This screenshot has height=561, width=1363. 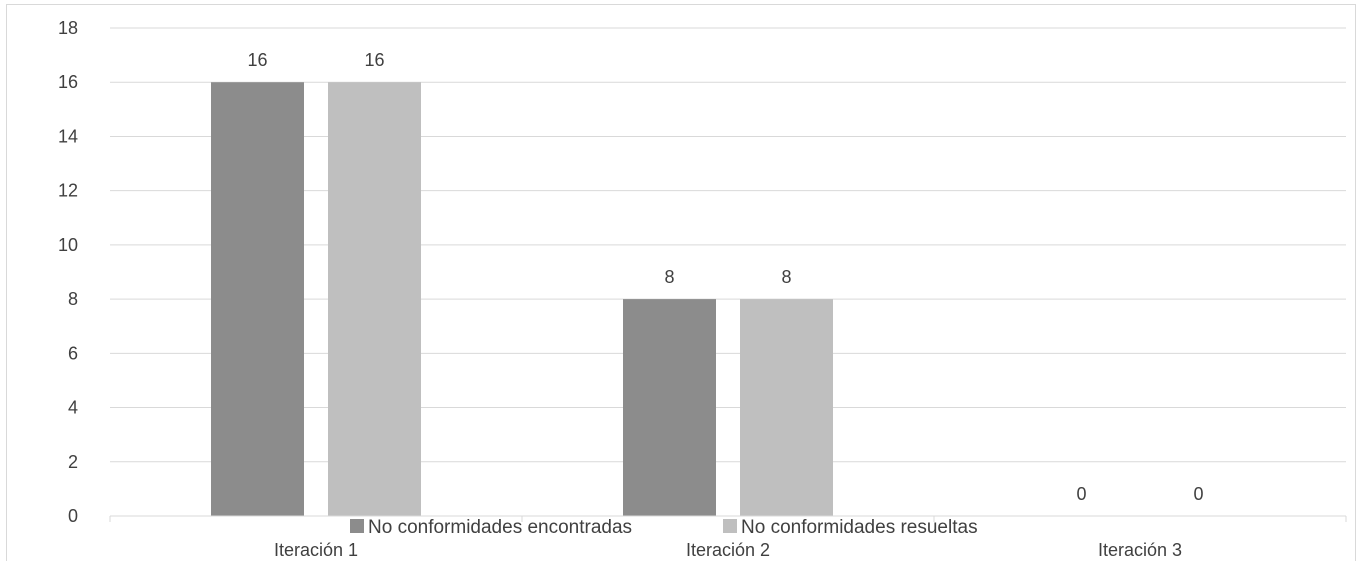 What do you see at coordinates (68, 272) in the screenshot?
I see `y-axis: 0 2 4 6 8 10 12 14 16 18` at bounding box center [68, 272].